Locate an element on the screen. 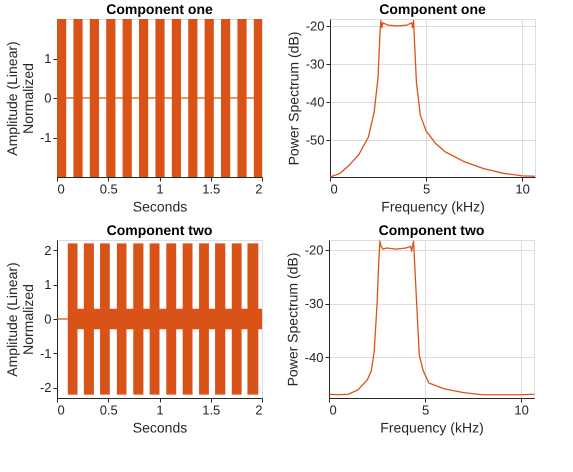 The height and width of the screenshot is (472, 573). y-tick-label: -2 is located at coordinates (46, 388).